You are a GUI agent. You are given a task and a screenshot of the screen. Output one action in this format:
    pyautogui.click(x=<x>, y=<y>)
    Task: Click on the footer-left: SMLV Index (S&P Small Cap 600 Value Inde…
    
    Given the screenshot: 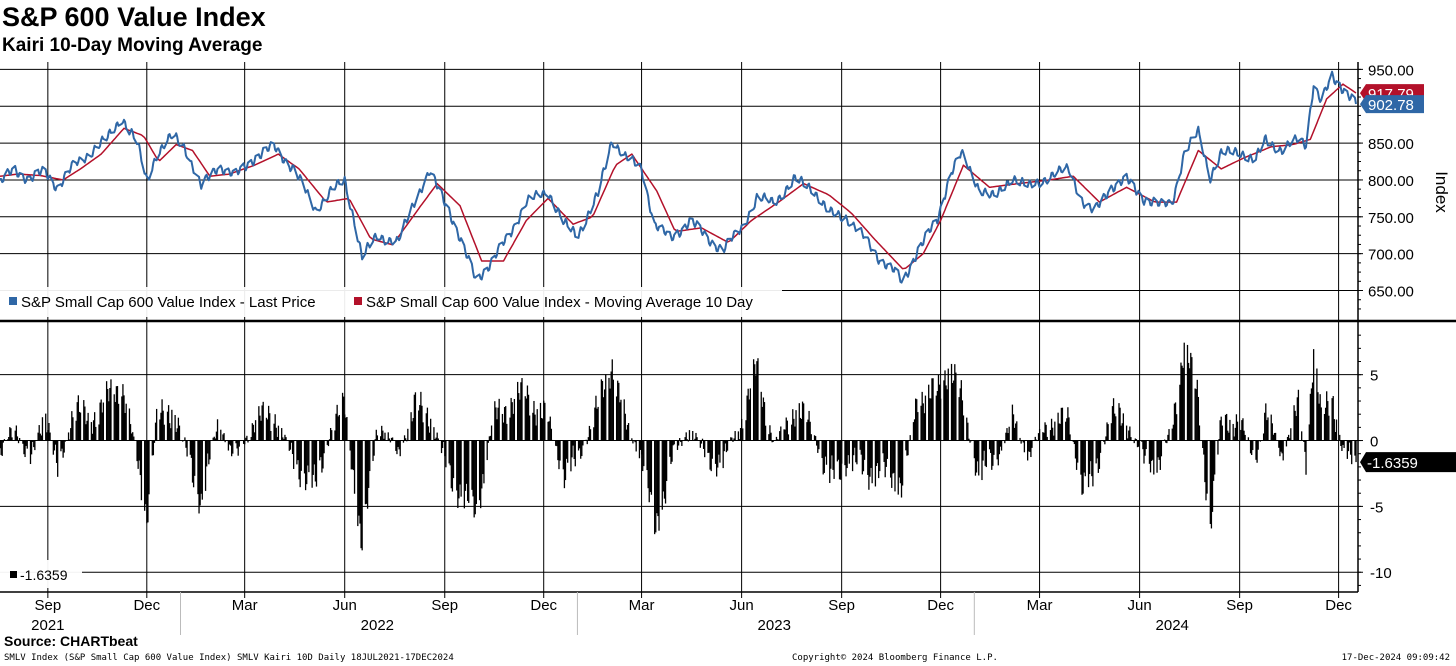 What is the action you would take?
    pyautogui.click(x=229, y=658)
    